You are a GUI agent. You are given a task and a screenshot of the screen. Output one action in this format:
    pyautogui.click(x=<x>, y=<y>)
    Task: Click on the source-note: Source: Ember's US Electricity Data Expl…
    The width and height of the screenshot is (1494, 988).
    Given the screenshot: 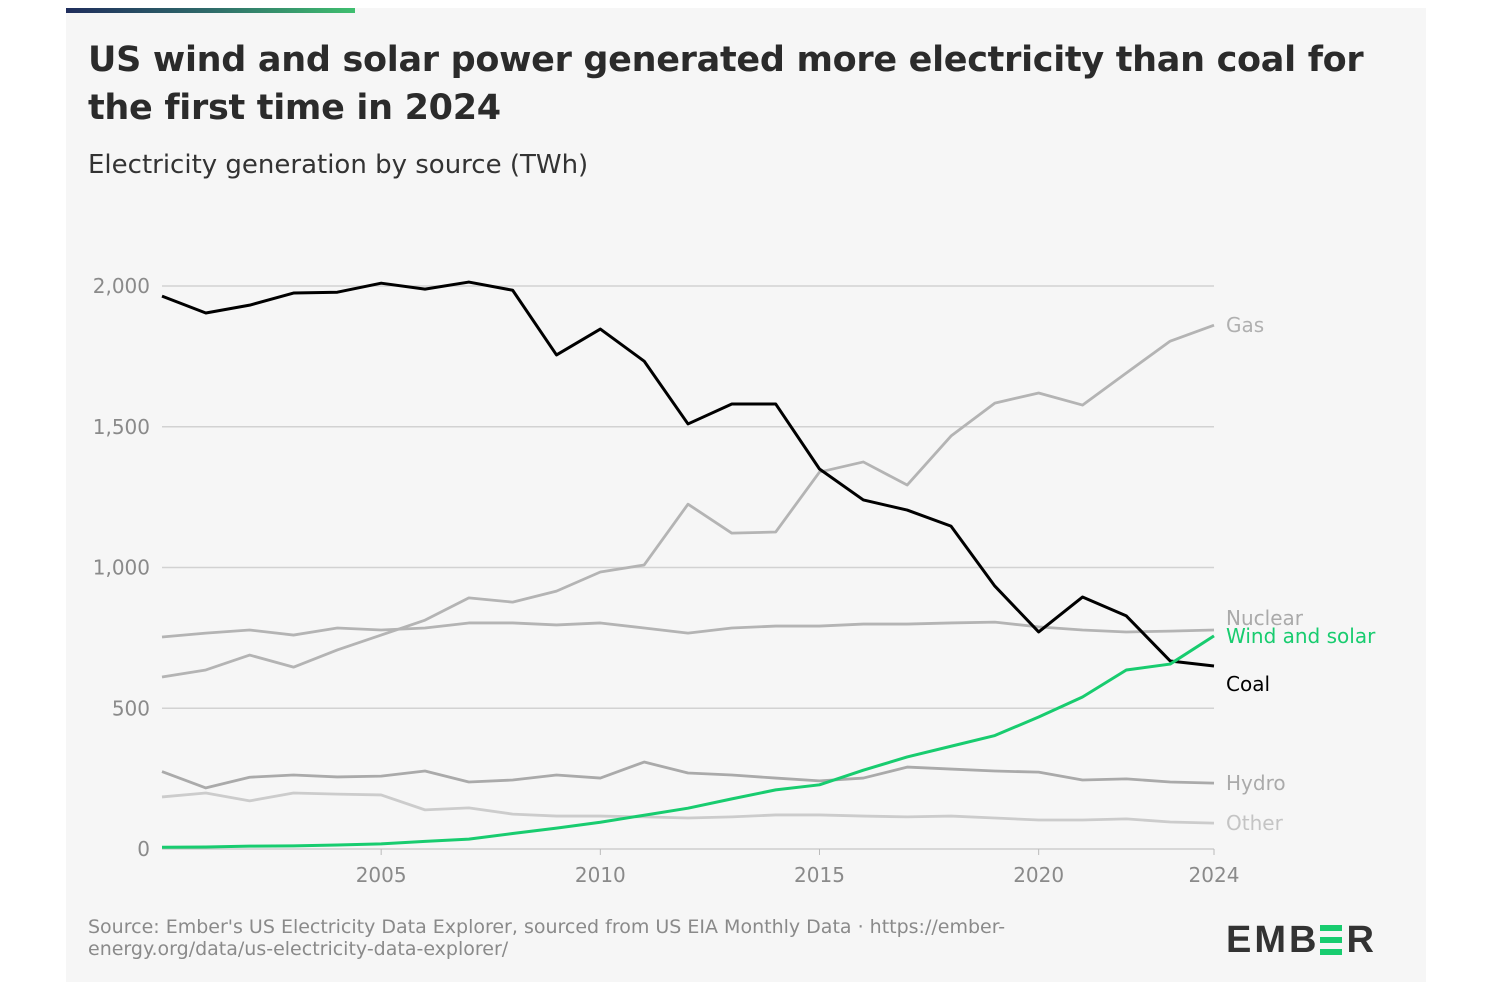 What is the action you would take?
    pyautogui.click(x=547, y=938)
    